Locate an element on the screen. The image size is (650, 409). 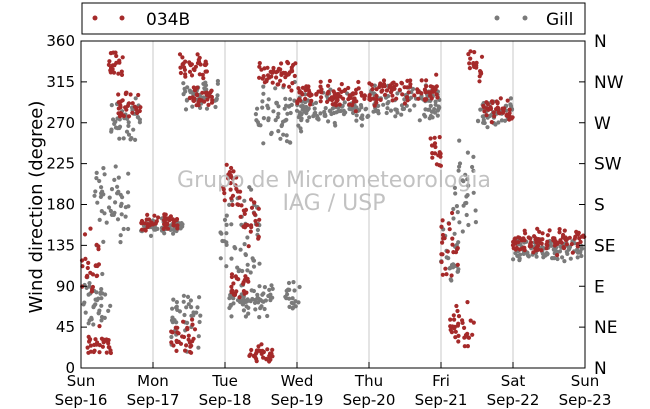
legend-label-gill: Gill is located at coordinates (559, 20).